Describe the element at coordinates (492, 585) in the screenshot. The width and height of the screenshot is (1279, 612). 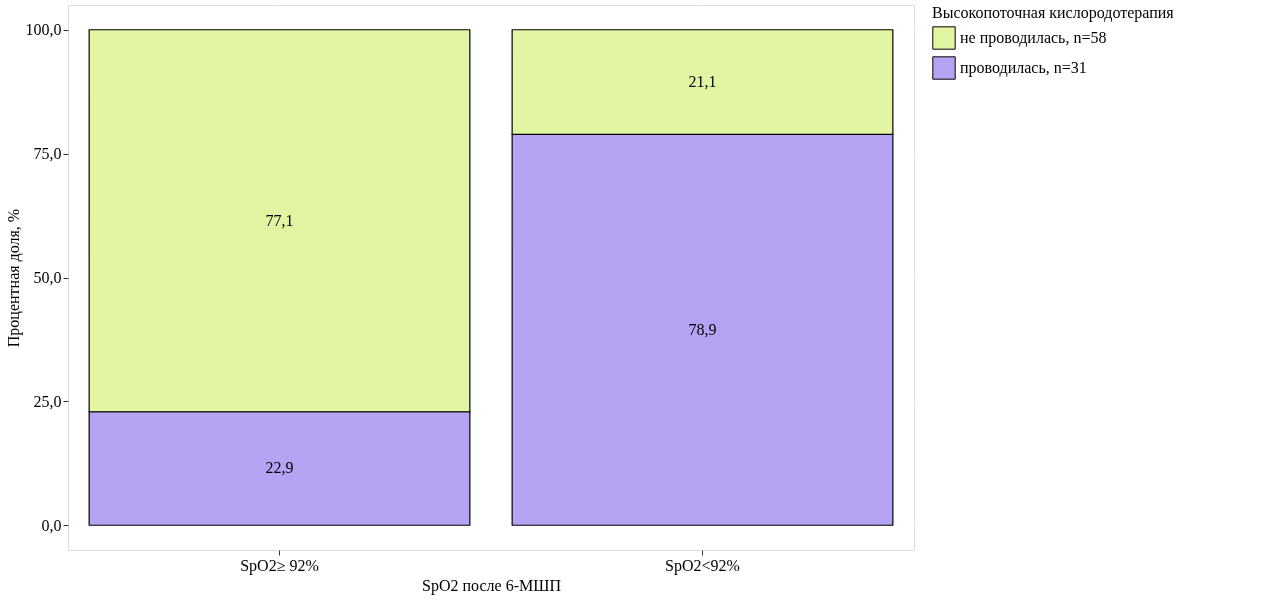
I see `x-axis-title: SpO2 после 6-МШП` at that location.